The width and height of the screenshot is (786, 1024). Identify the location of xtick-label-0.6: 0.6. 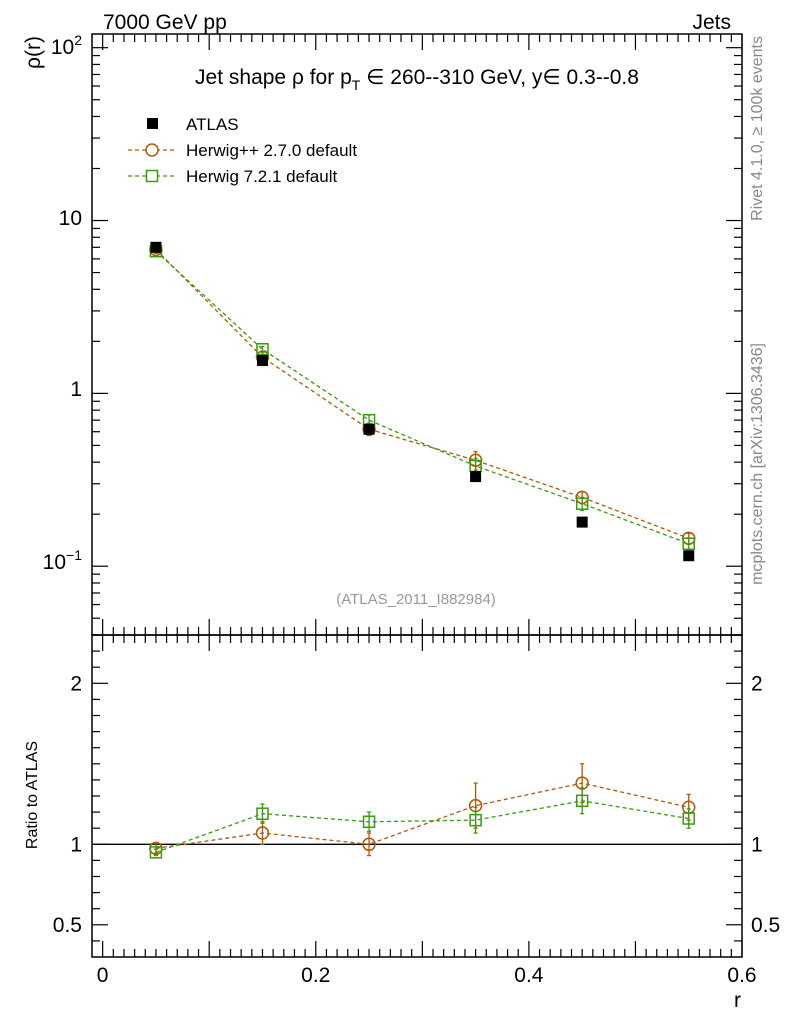
(741, 975).